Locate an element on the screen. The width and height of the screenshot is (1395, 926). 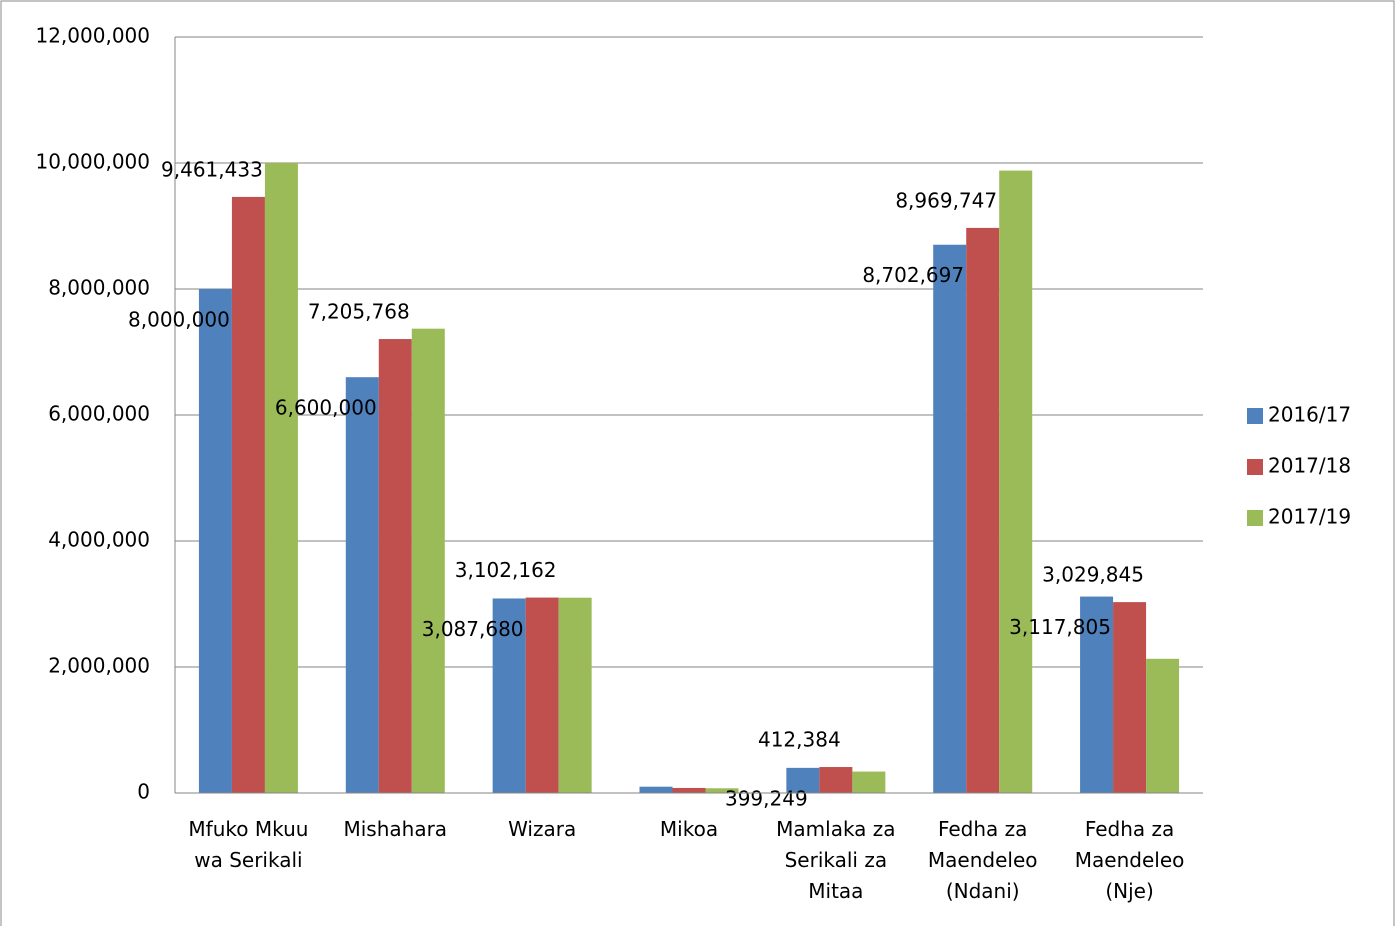
x-tick-label: Mishahara is located at coordinates (395, 829).